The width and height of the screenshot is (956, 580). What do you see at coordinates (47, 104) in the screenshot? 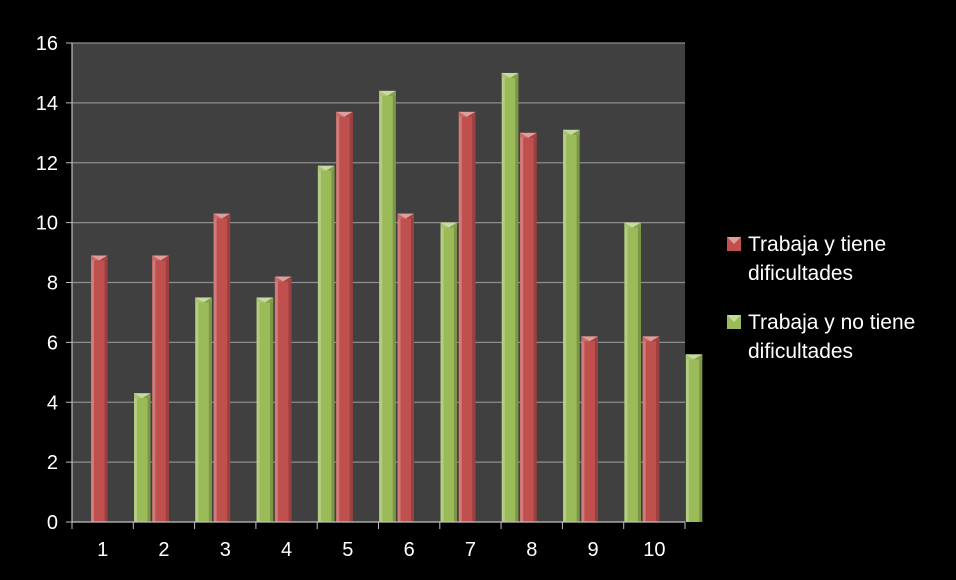
I see `y-tick-label: 14` at bounding box center [47, 104].